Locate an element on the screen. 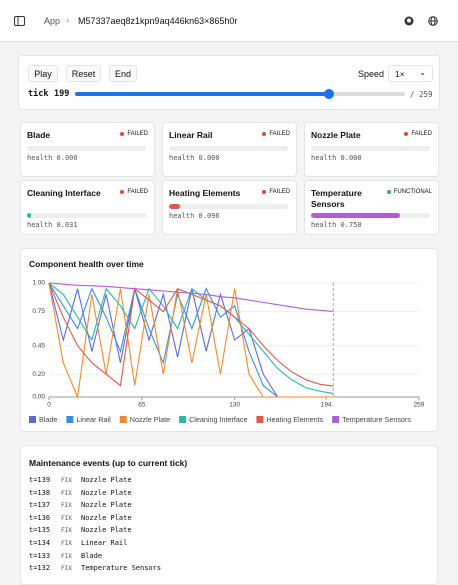 This screenshot has width=458, height=585. controls: Play Reset End Speed 1× ⌄ tick 199 / 259 is located at coordinates (229, 82).